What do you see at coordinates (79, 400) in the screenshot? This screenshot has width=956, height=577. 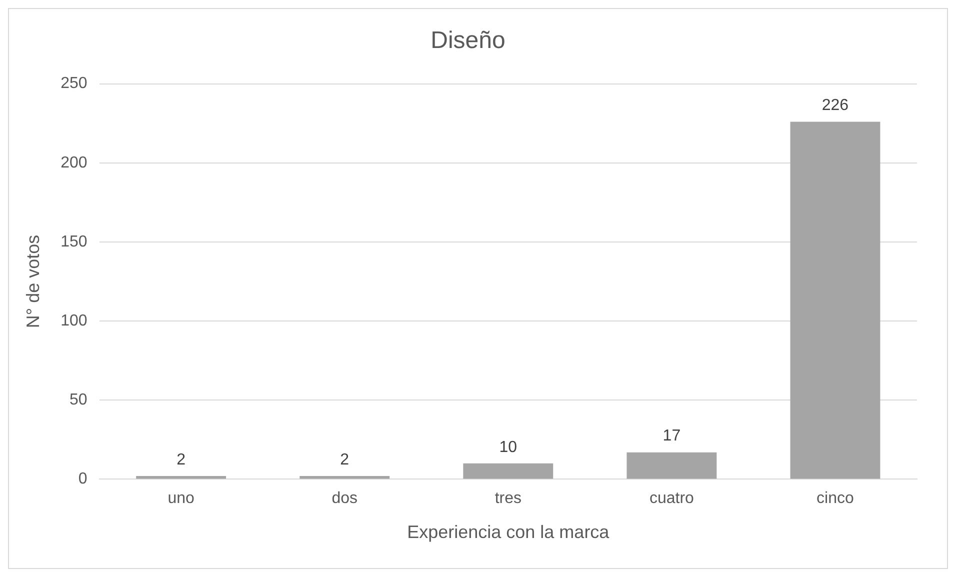 I see `y-tick-label: 50` at bounding box center [79, 400].